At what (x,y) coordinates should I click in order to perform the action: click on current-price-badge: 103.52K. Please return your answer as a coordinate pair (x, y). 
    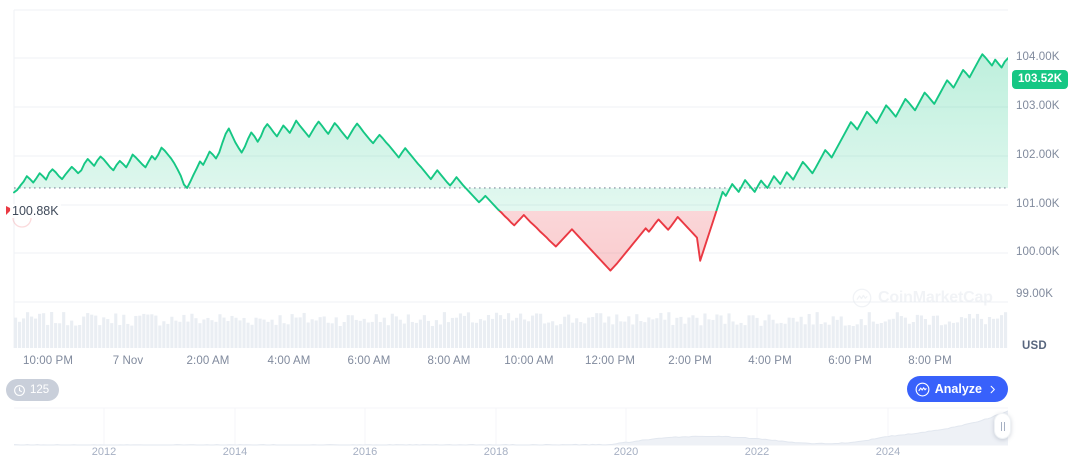
    Looking at the image, I should click on (1040, 79).